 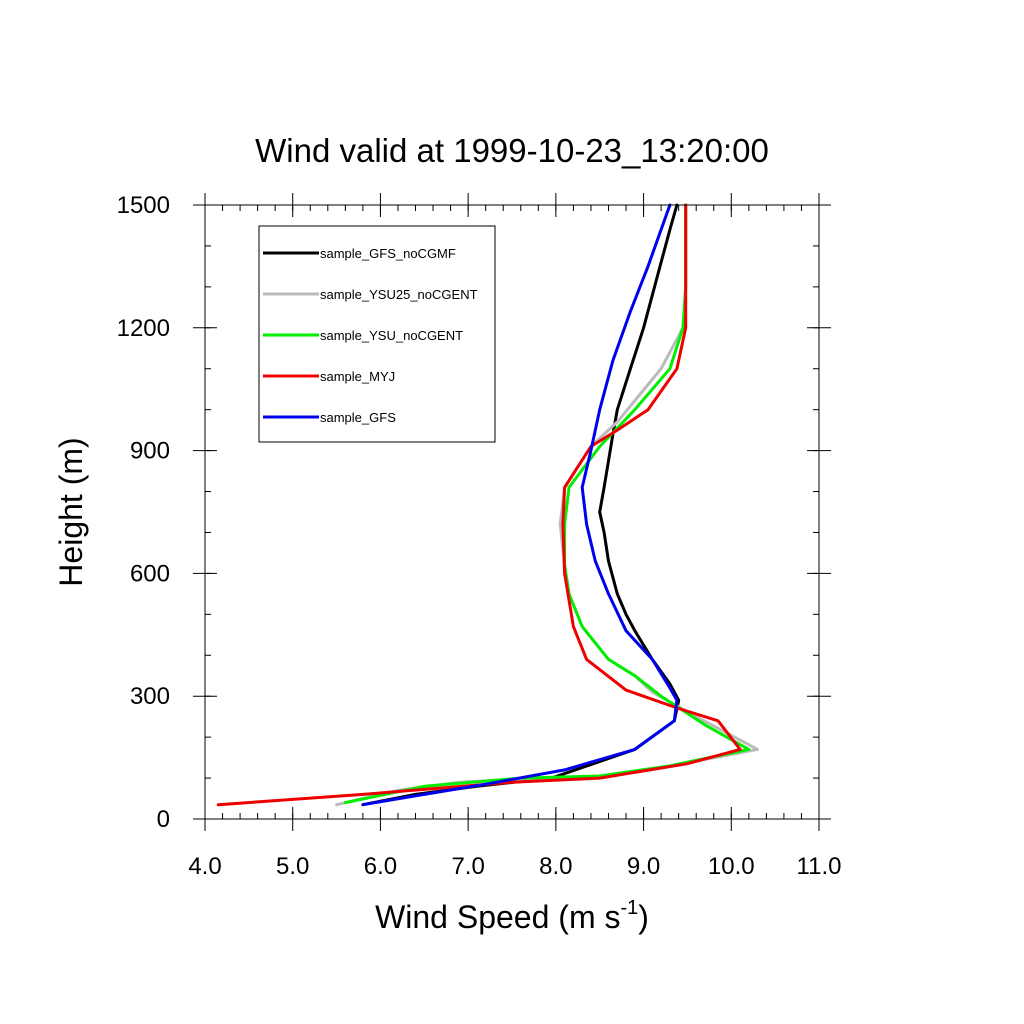 What do you see at coordinates (819, 866) in the screenshot?
I see `x-tick-label: 11.0` at bounding box center [819, 866].